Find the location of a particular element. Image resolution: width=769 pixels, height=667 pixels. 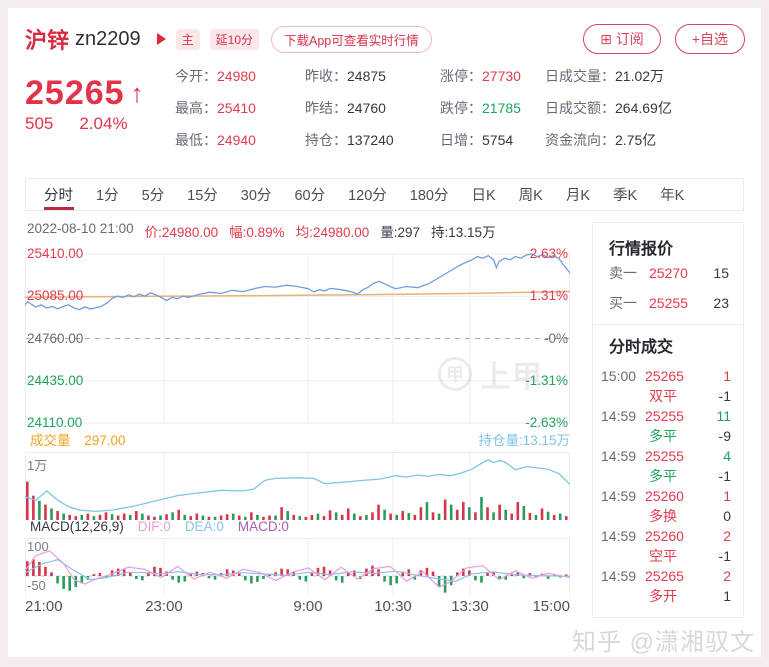

sidebar-divider is located at coordinates (668, 324).